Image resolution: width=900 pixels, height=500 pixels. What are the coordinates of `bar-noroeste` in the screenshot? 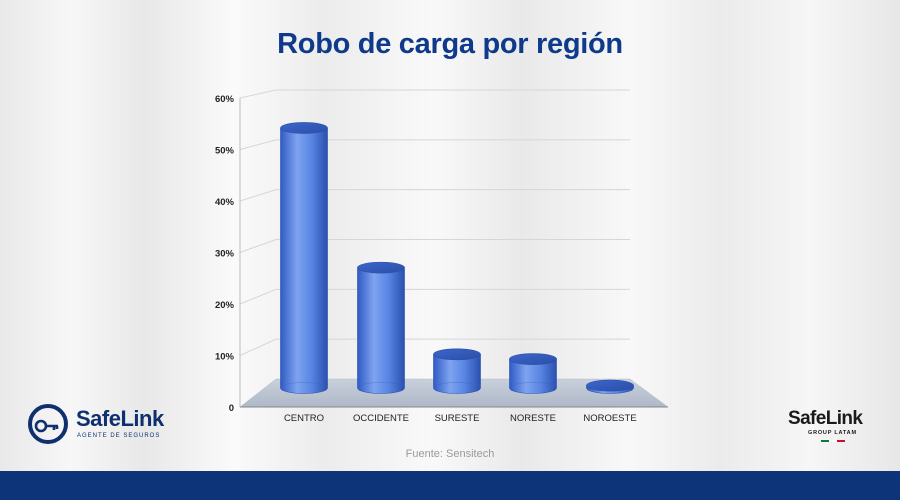 It's located at (610, 386).